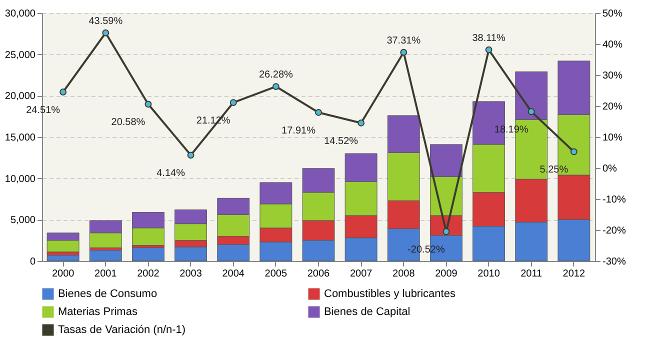 This screenshot has height=355, width=647. What do you see at coordinates (612, 45) in the screenshot?
I see `y2-tick-label: 40%` at bounding box center [612, 45].